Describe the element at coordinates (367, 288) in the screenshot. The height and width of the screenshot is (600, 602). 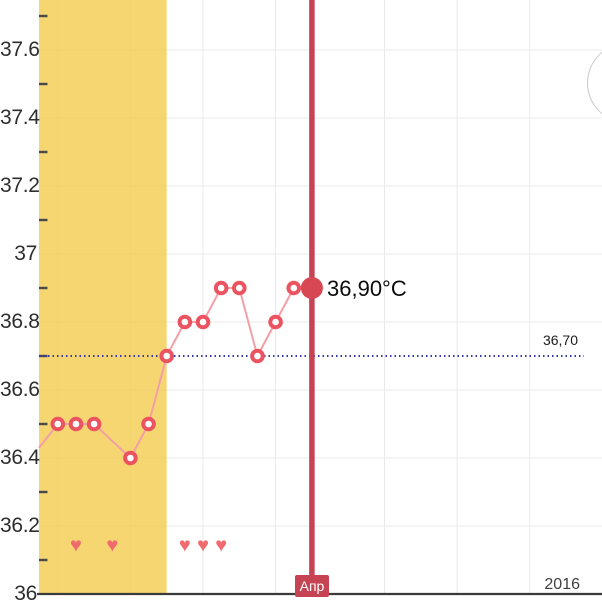
I see `selected-temperature-label: 36,90°C` at that location.